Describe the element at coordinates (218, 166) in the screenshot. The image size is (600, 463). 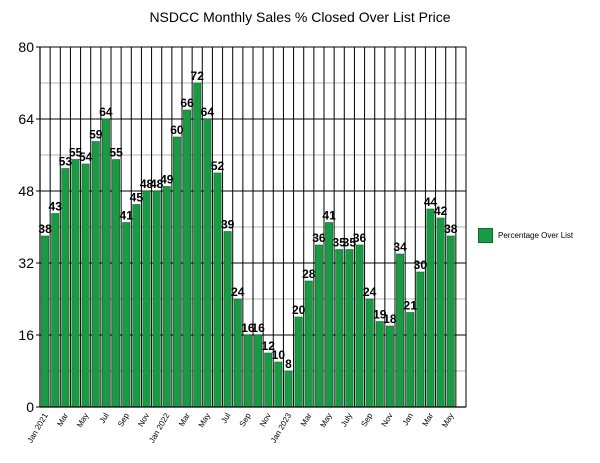
I see `data-label: 52` at that location.